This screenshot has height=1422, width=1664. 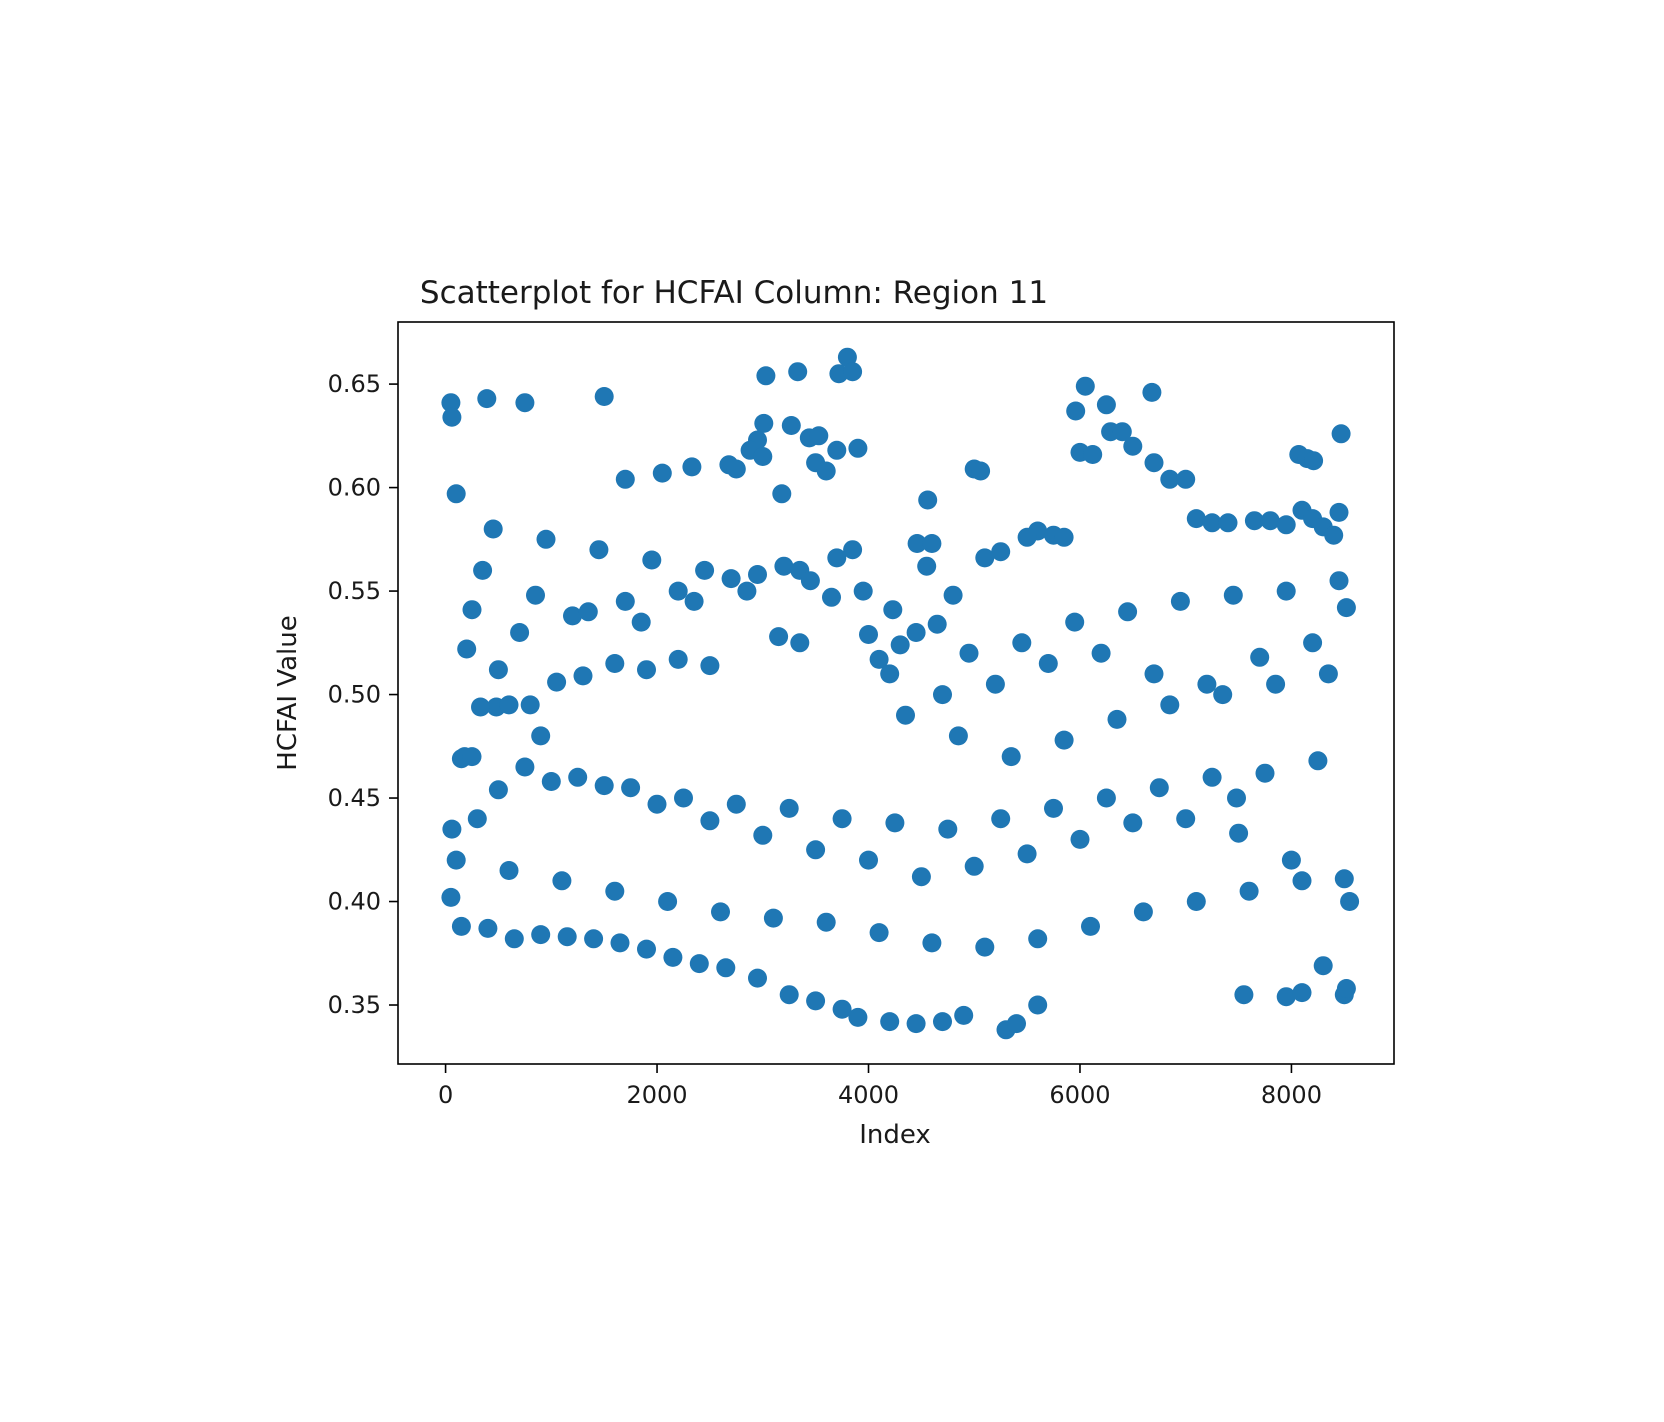 I want to click on x-axis-label: Index, so click(x=895, y=1135).